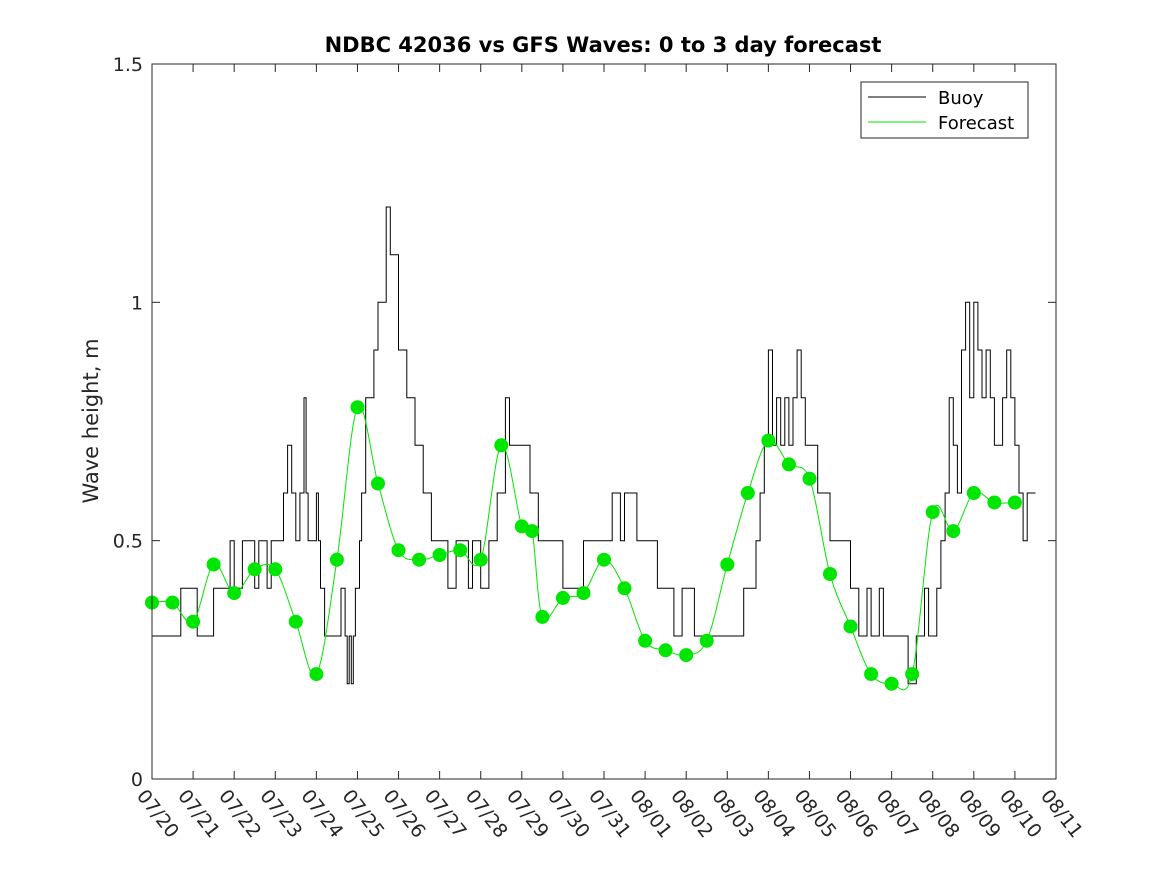 The image size is (1167, 875). Describe the element at coordinates (91, 420) in the screenshot. I see `y-axis-label: Wave height, m` at that location.